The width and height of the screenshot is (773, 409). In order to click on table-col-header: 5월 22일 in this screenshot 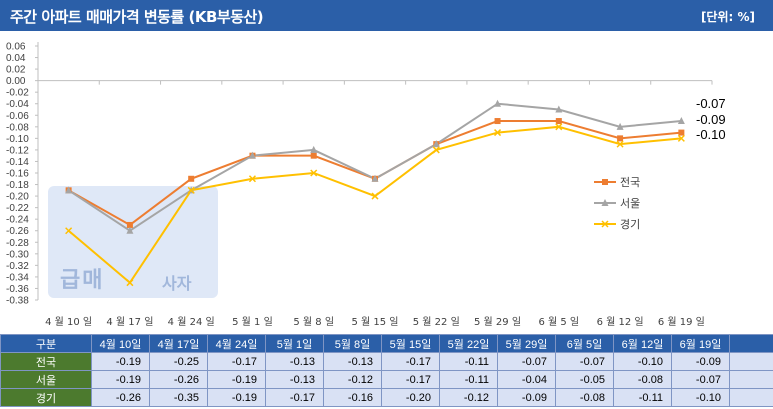, I will do `click(468, 343)`.